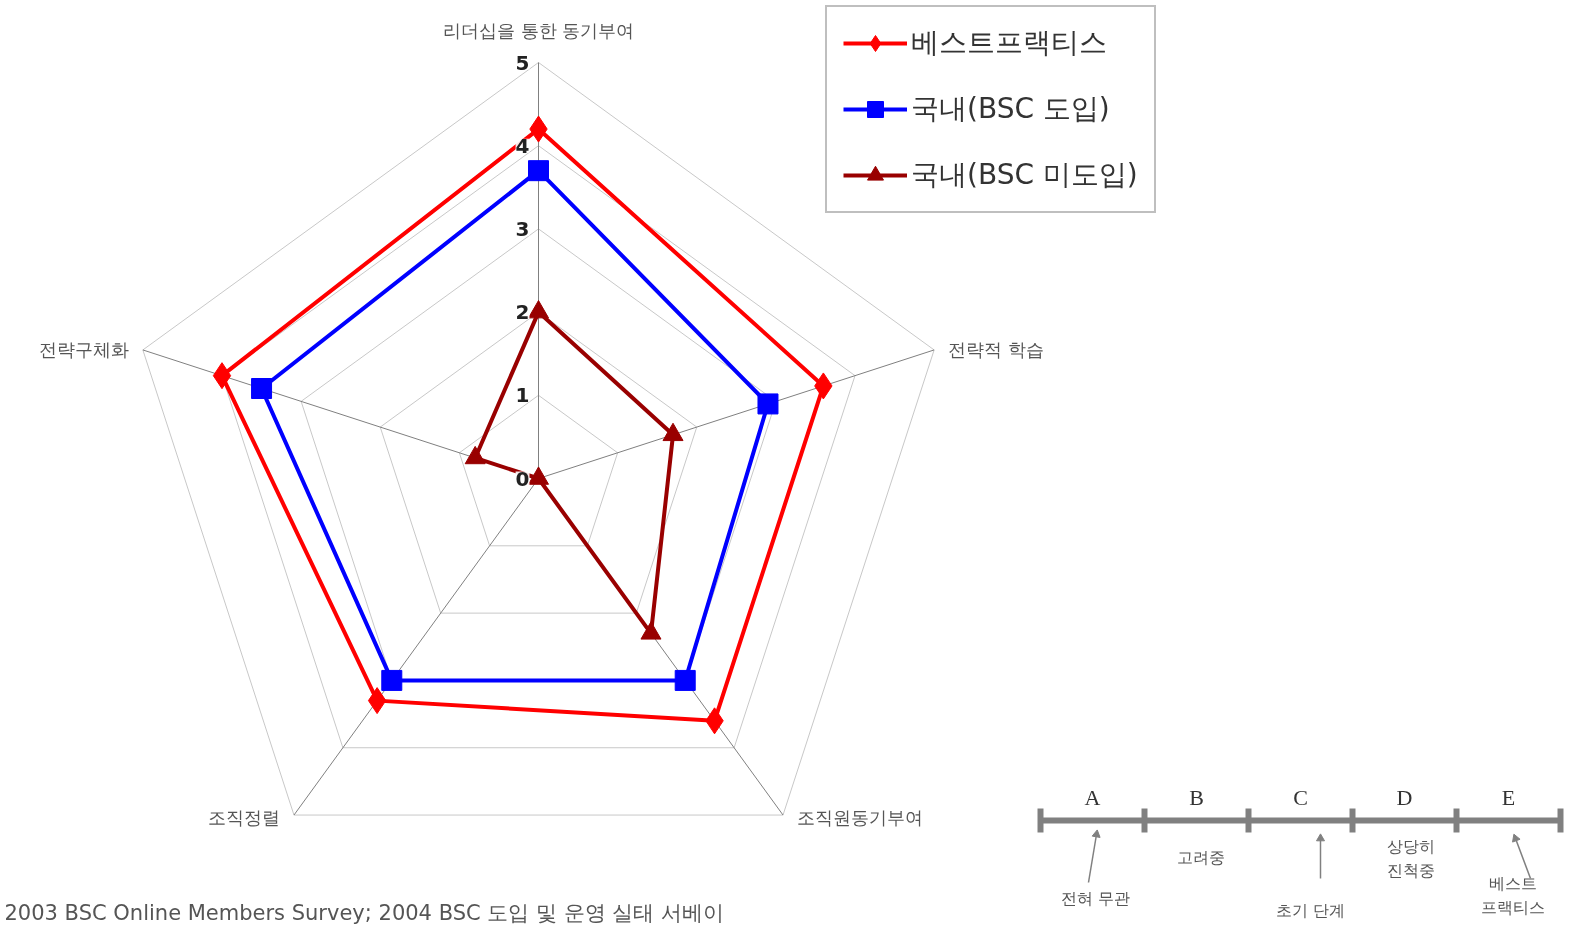  I want to click on y-tick-label: 0, so click(522, 478).